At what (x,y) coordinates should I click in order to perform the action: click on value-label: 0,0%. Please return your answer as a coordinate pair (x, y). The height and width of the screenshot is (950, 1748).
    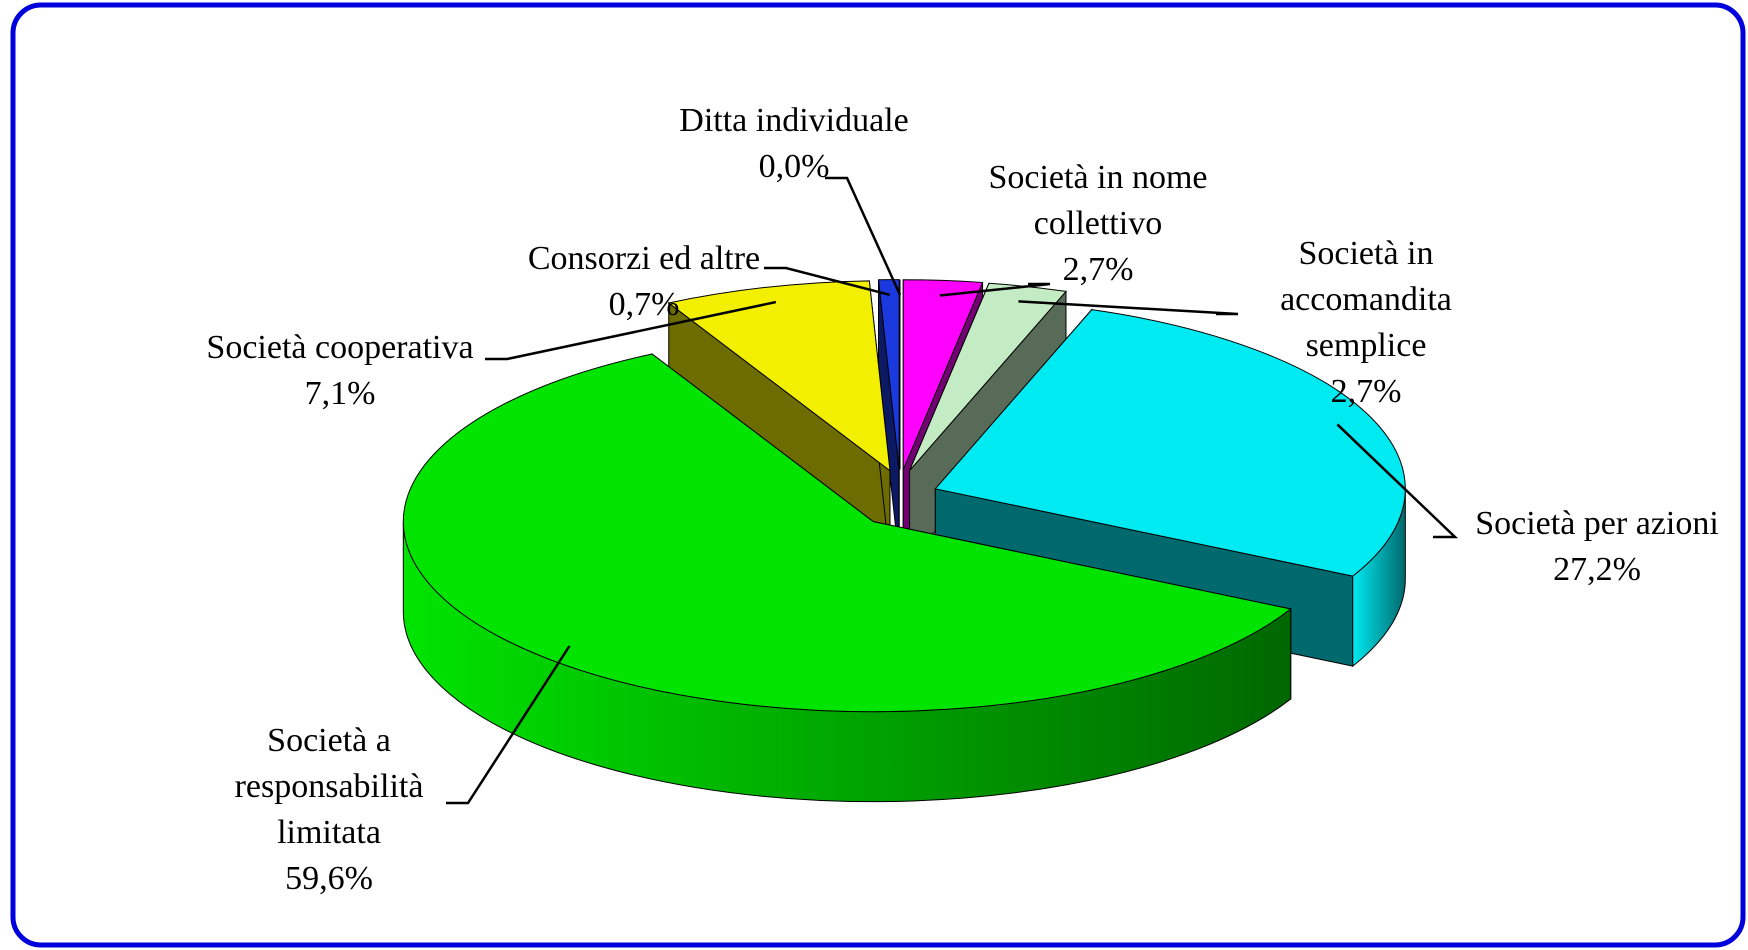
    Looking at the image, I should click on (794, 166).